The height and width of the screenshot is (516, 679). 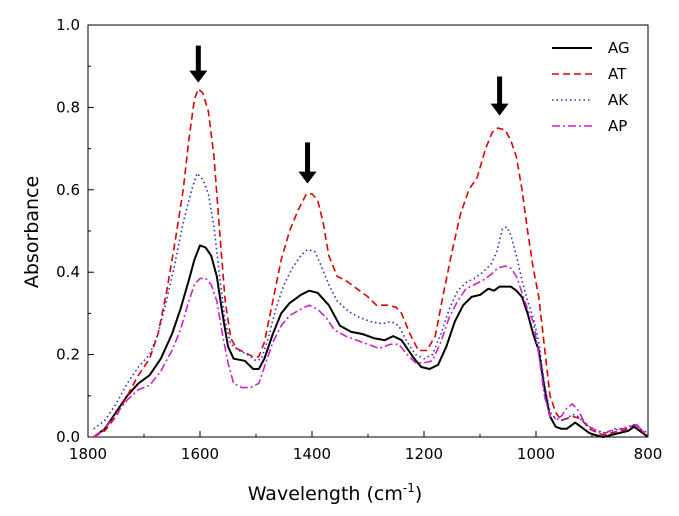 What do you see at coordinates (617, 126) in the screenshot?
I see `legend-label-ap: AP` at bounding box center [617, 126].